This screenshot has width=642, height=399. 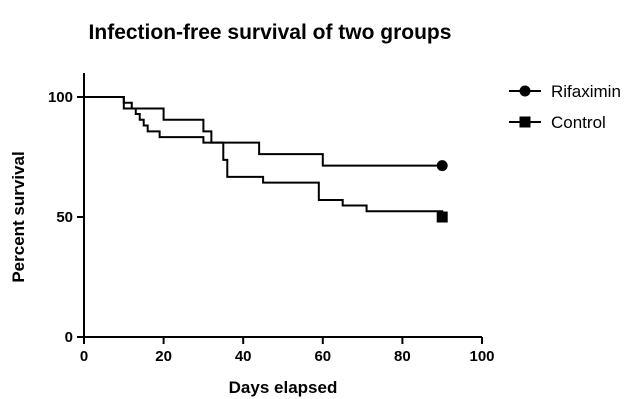 What do you see at coordinates (322, 356) in the screenshot?
I see `x-tick-label: 60` at bounding box center [322, 356].